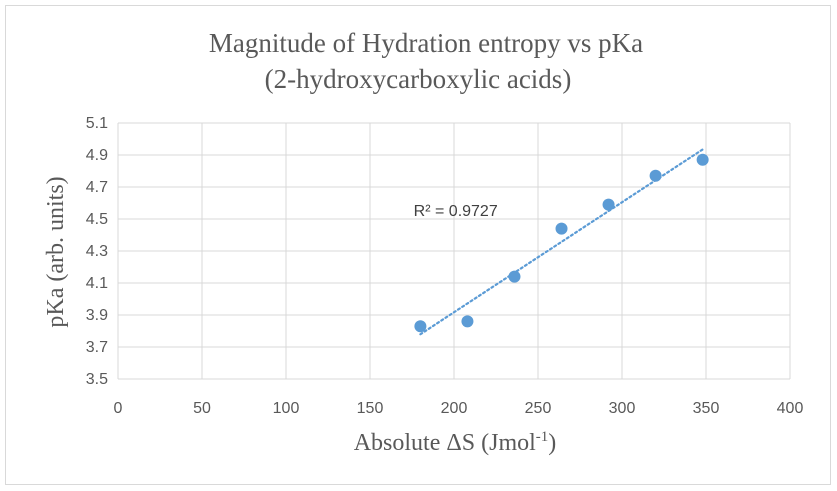 Image resolution: width=837 pixels, height=491 pixels. I want to click on chart-subtitle: (2-hydroxycarboxylic acids), so click(418, 79).